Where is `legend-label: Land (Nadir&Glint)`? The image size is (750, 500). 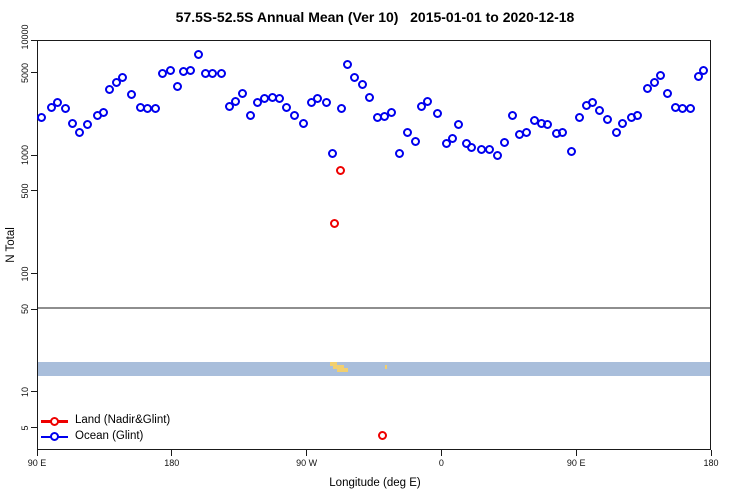
legend-label: Land (Nadir&Glint) is located at coordinates (123, 420).